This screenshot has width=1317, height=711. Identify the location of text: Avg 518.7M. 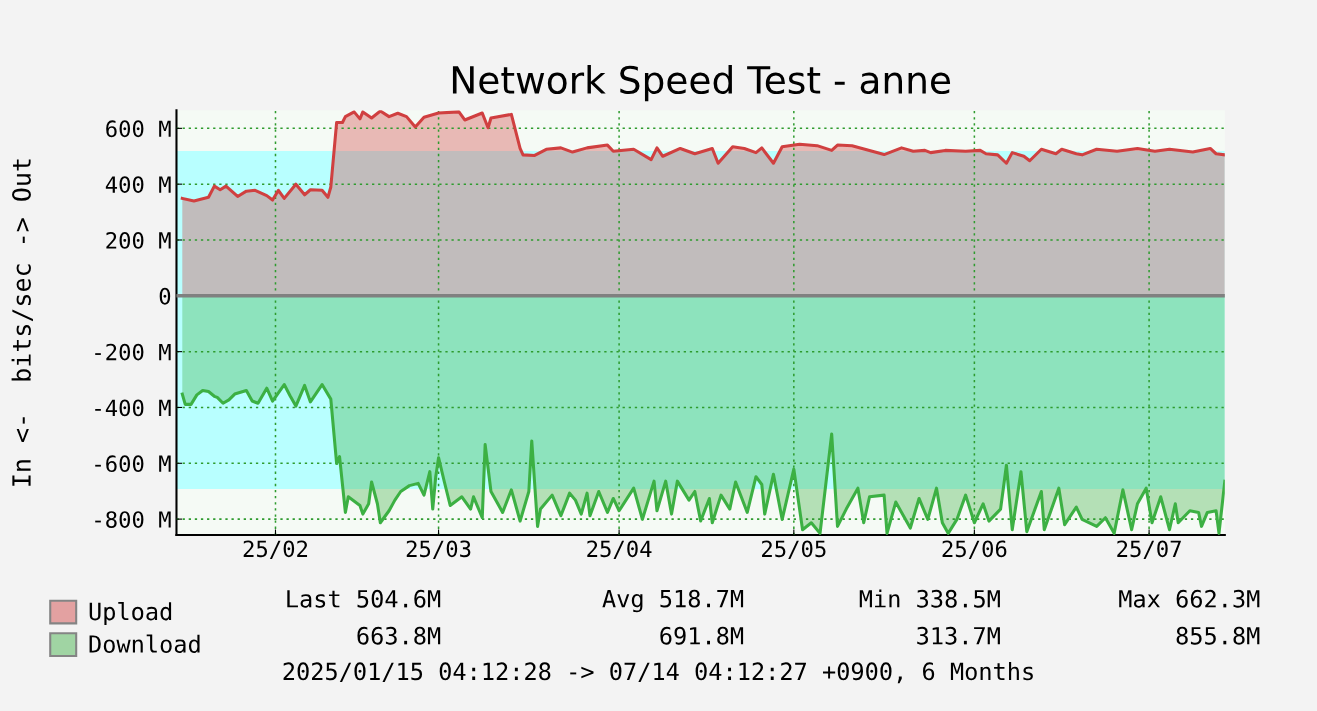
(673, 601).